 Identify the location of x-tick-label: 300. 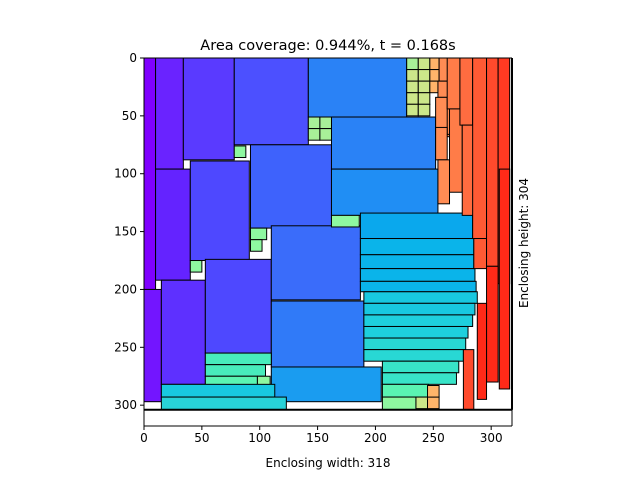
(491, 438).